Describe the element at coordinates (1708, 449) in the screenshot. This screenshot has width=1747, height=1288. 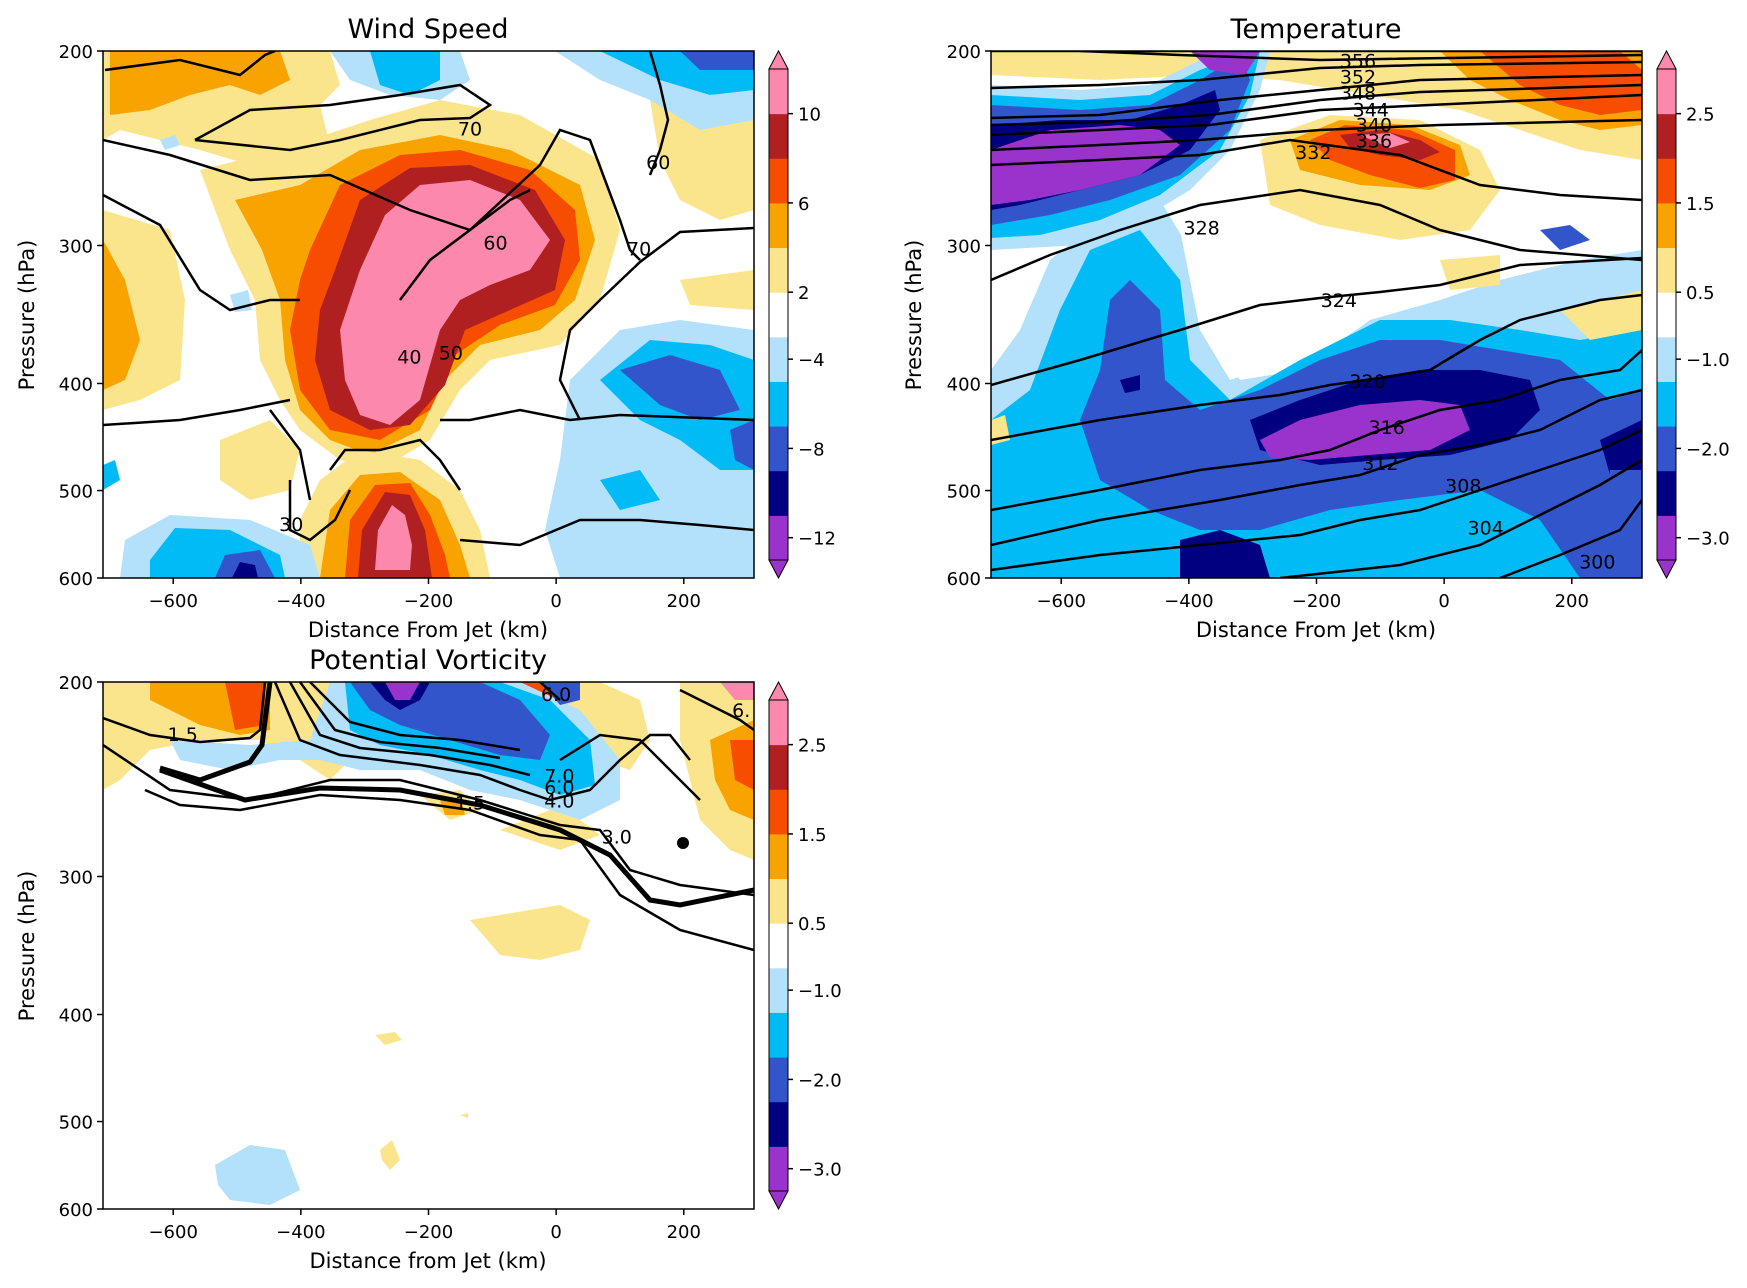
I see `colorbar-tick-label: −2.0` at that location.